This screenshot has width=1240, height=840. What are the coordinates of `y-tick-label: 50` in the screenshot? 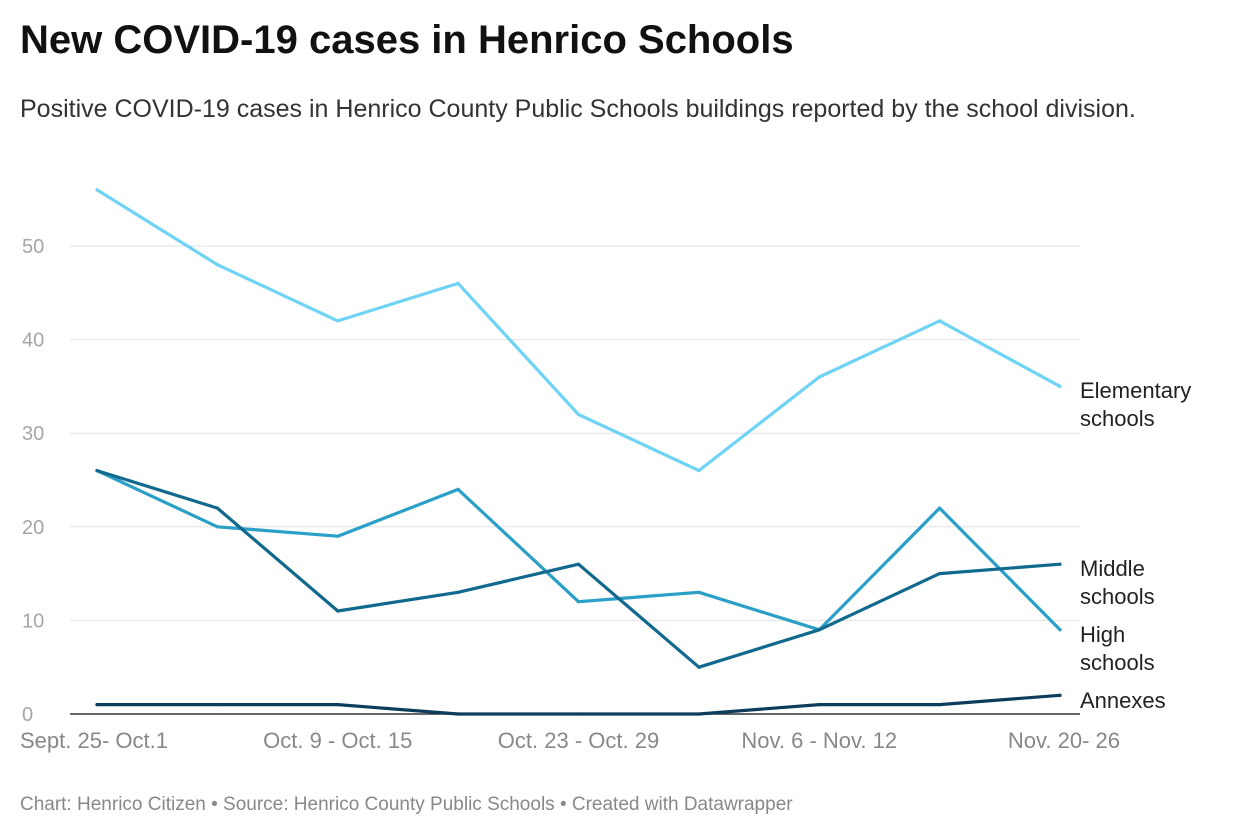 It's located at (33, 247).